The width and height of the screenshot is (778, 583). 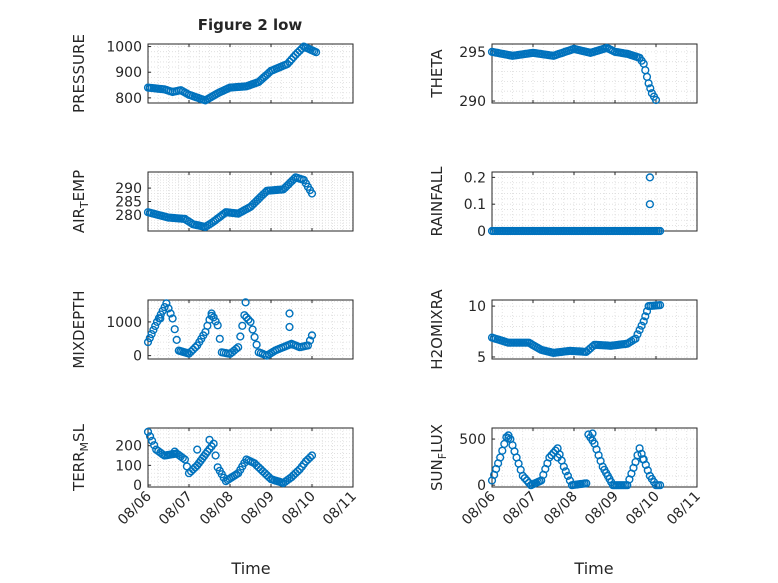 I want to click on x-tick-label: 08/06, so click(x=135, y=508).